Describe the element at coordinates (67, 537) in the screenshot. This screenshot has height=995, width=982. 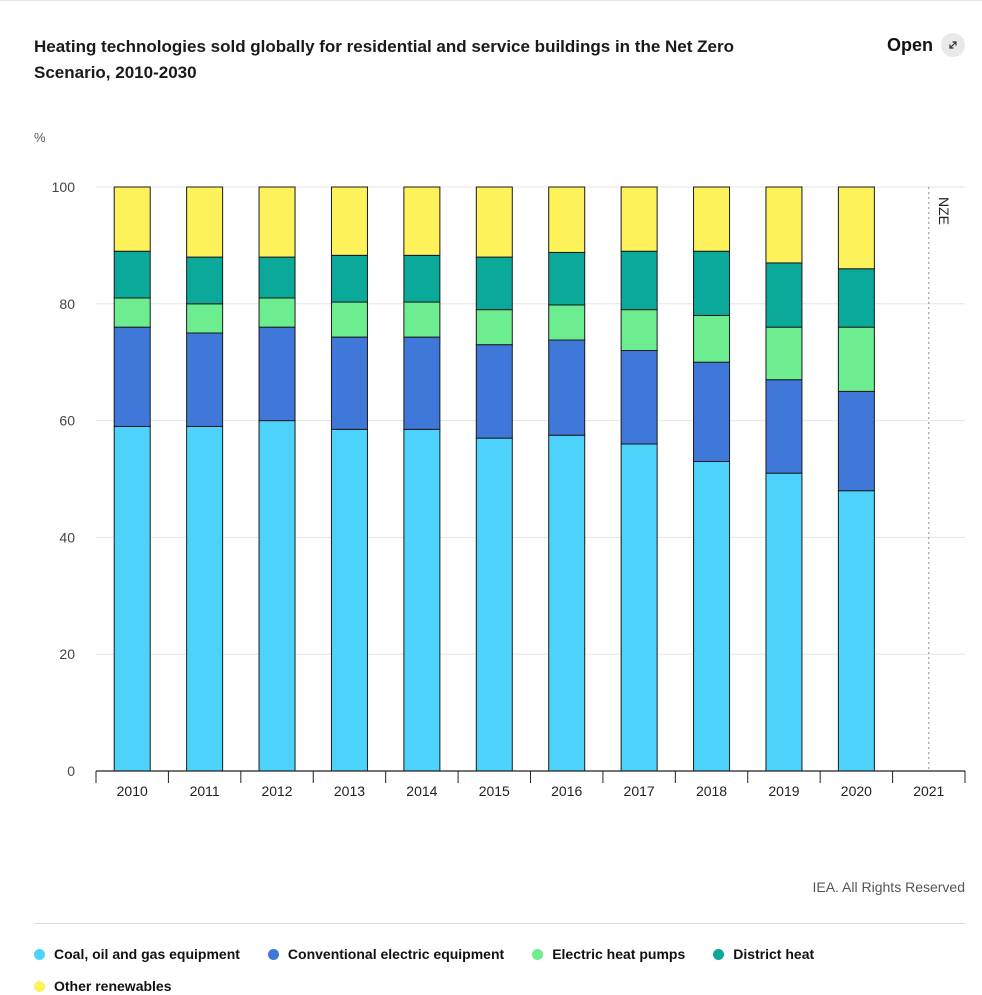
I see `y-tick-label: 40` at that location.